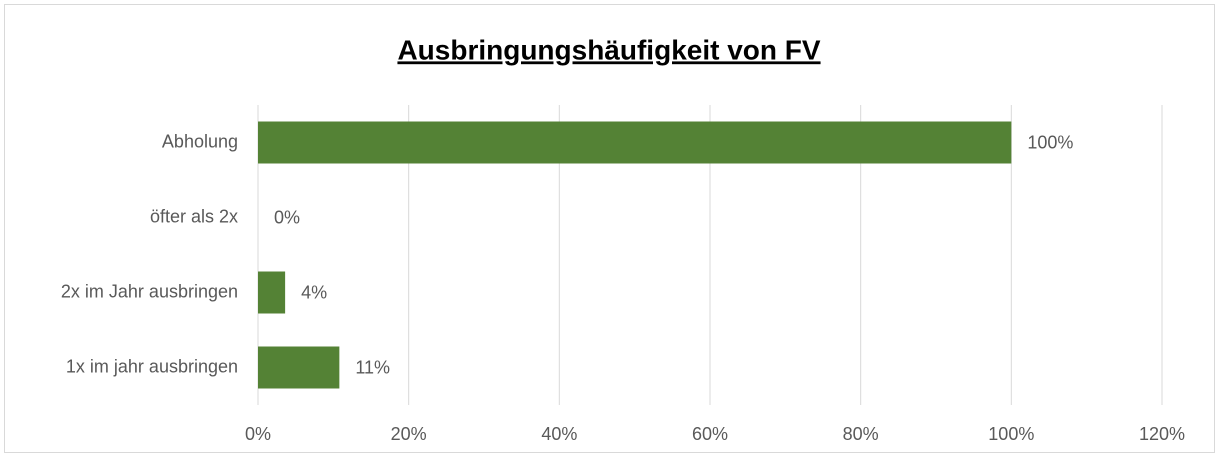 This screenshot has height=462, width=1219. What do you see at coordinates (1162, 434) in the screenshot?
I see `x-tick-label: 120%` at bounding box center [1162, 434].